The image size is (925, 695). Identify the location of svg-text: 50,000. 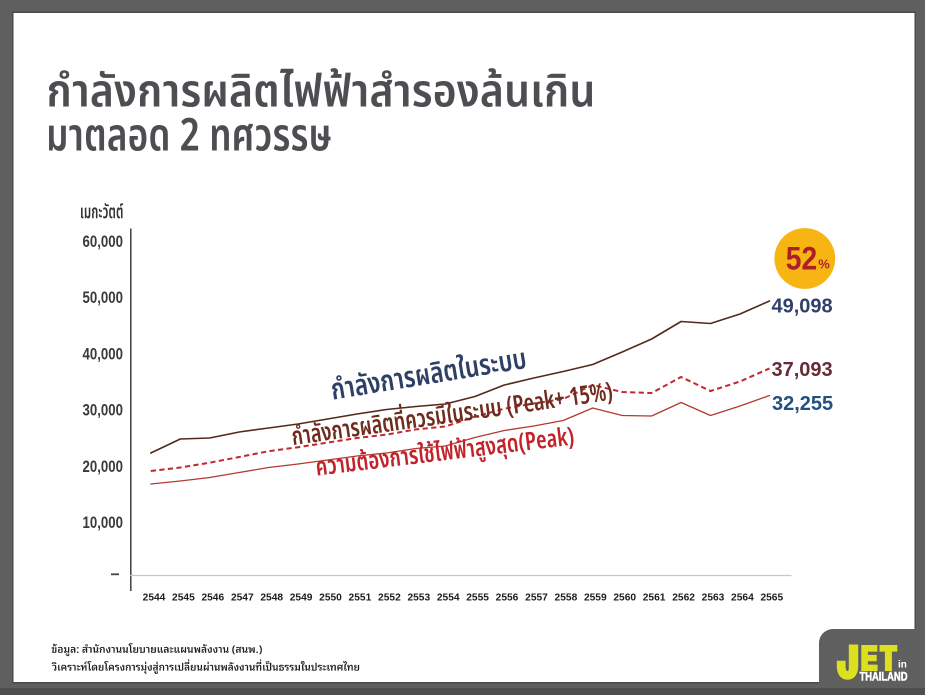
(103, 298).